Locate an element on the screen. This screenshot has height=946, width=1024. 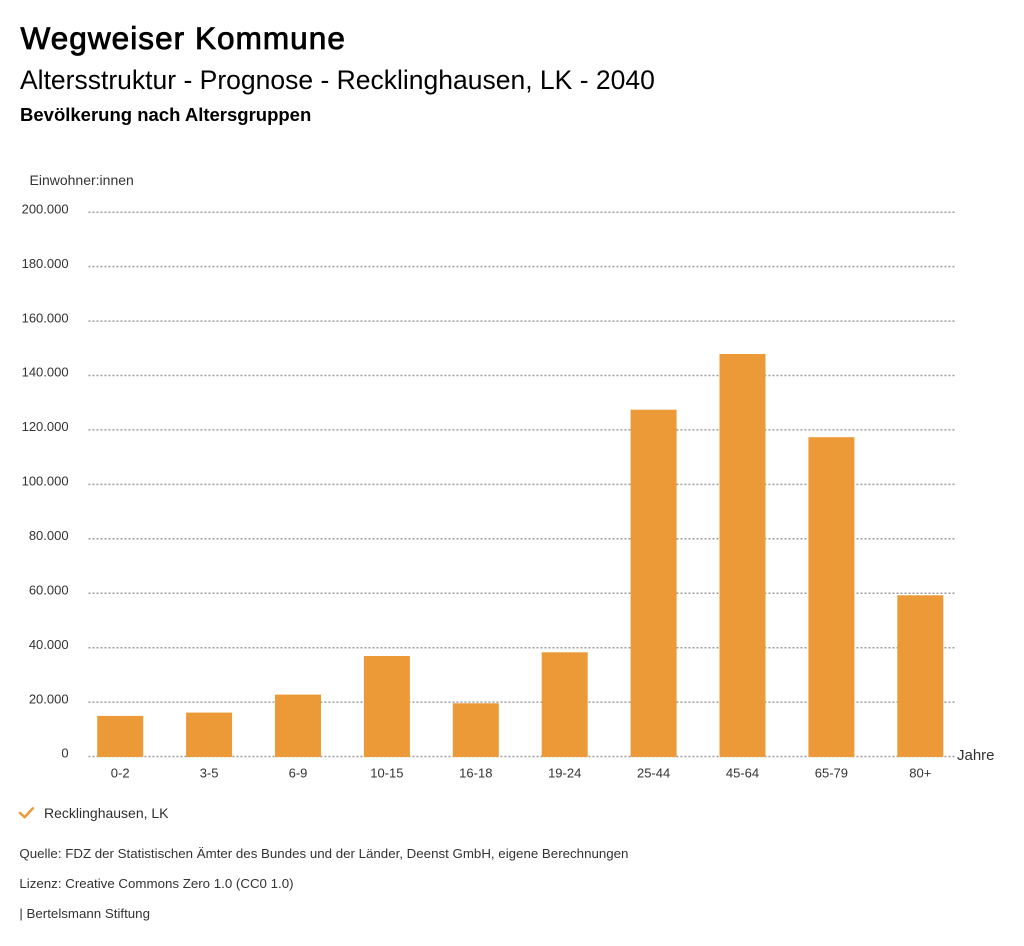
svg-text: 200.000 is located at coordinates (45, 208).